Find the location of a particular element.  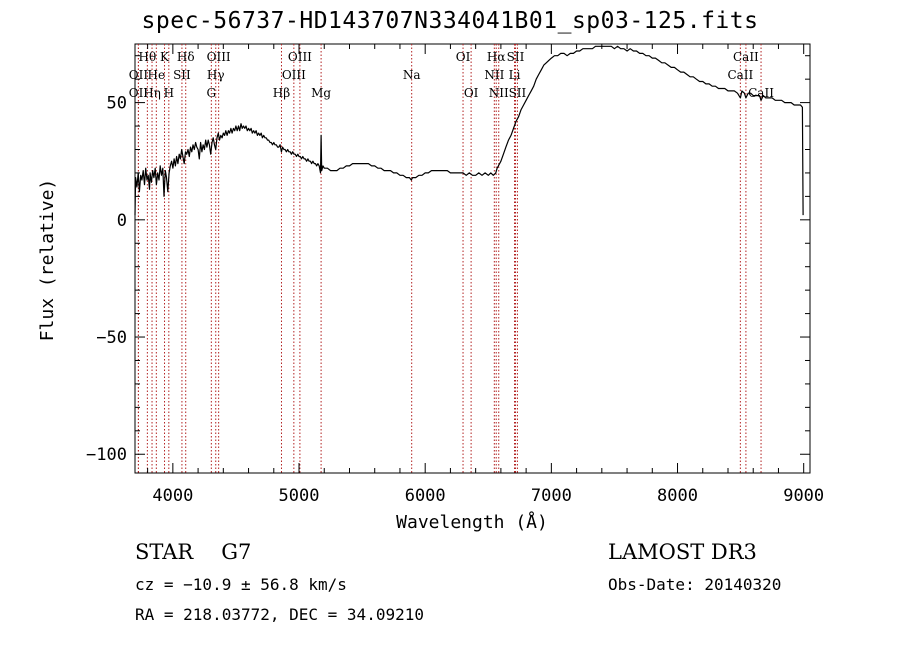

line-label: K is located at coordinates (165, 57).